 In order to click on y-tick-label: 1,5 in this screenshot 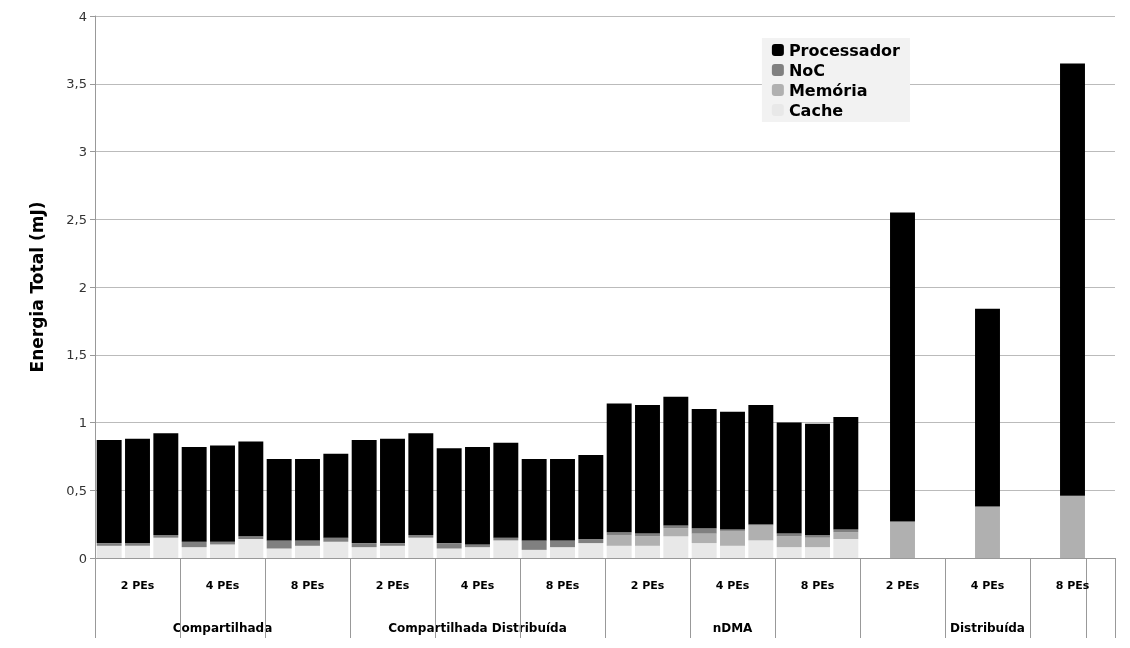, I will do `click(76, 355)`.